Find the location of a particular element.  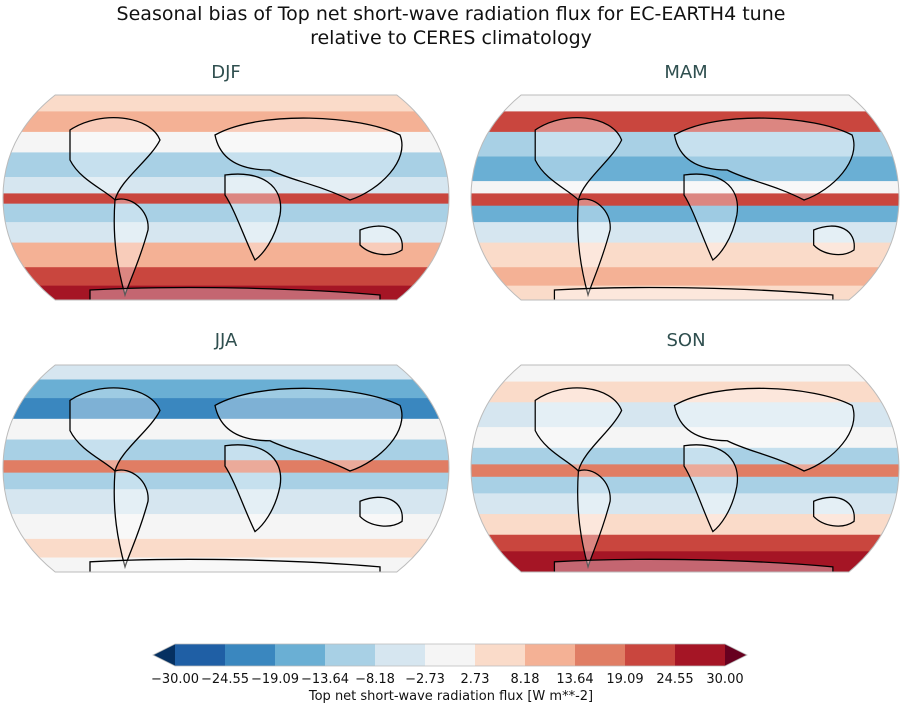

colorbar-tick-label: −2.73 is located at coordinates (425, 679).